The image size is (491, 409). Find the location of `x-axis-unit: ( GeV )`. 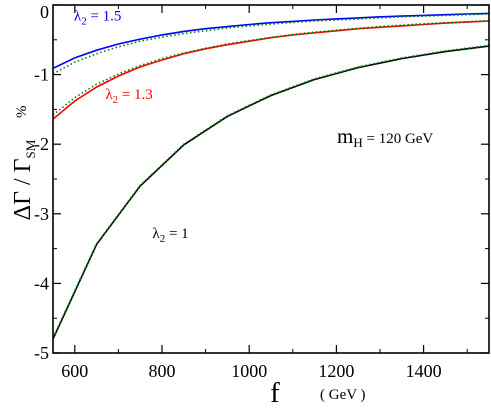

x-axis-unit: ( GeV ) is located at coordinates (343, 395).